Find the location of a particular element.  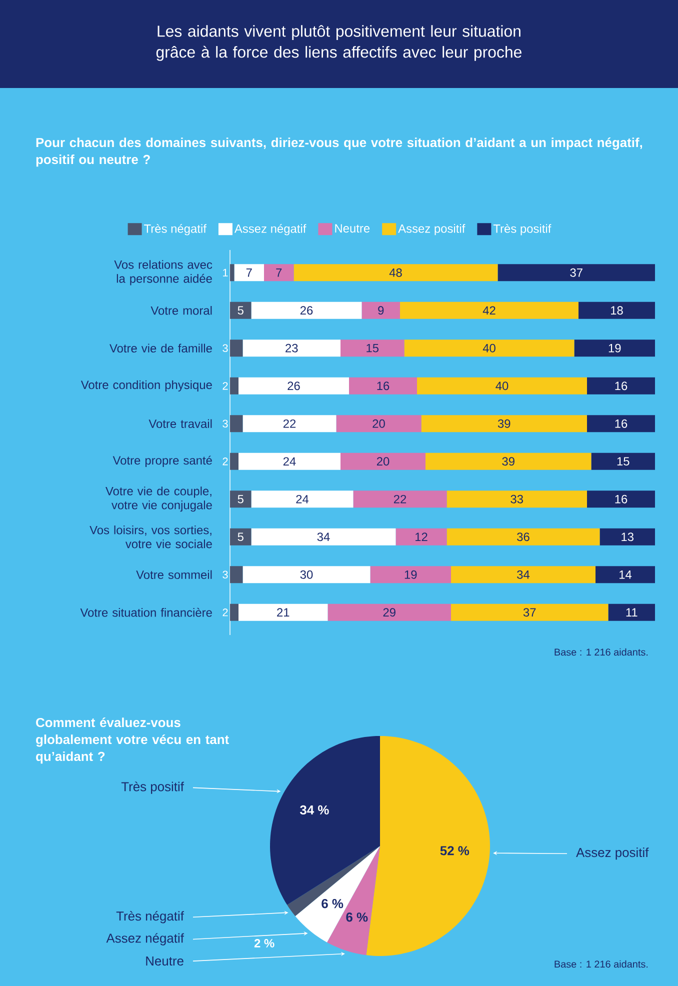

data-label: 33 is located at coordinates (516, 499).